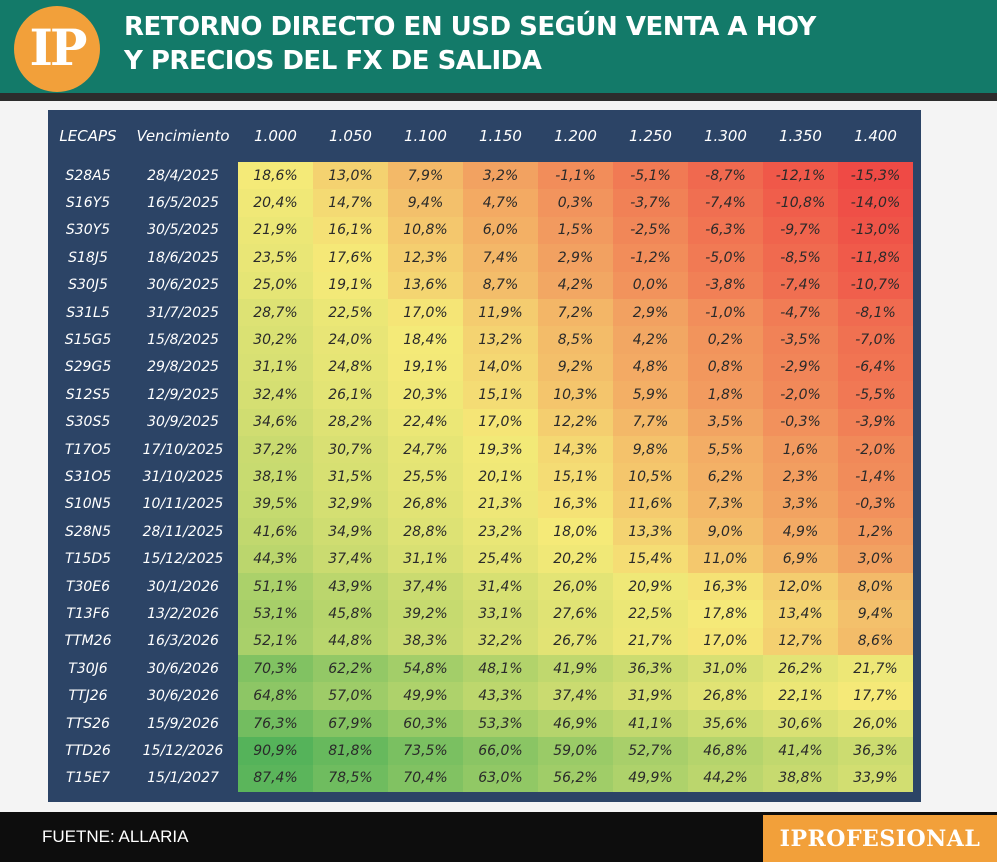 The image size is (997, 862). I want to click on heatmap-cell: 52,1%, so click(275, 641).